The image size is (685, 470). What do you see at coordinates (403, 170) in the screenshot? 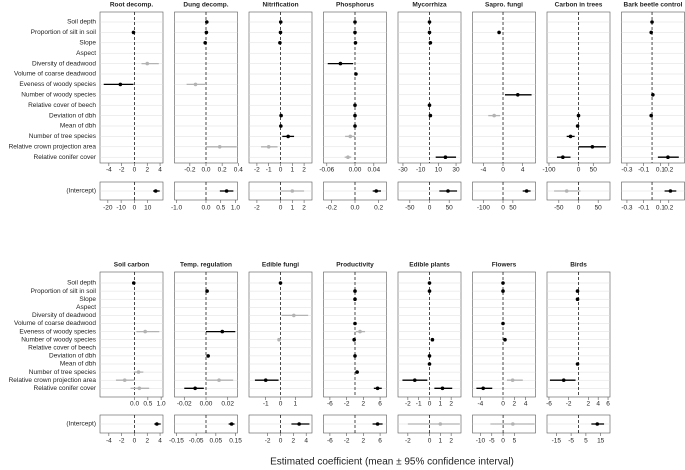
I see `tick-label: -30` at bounding box center [403, 170].